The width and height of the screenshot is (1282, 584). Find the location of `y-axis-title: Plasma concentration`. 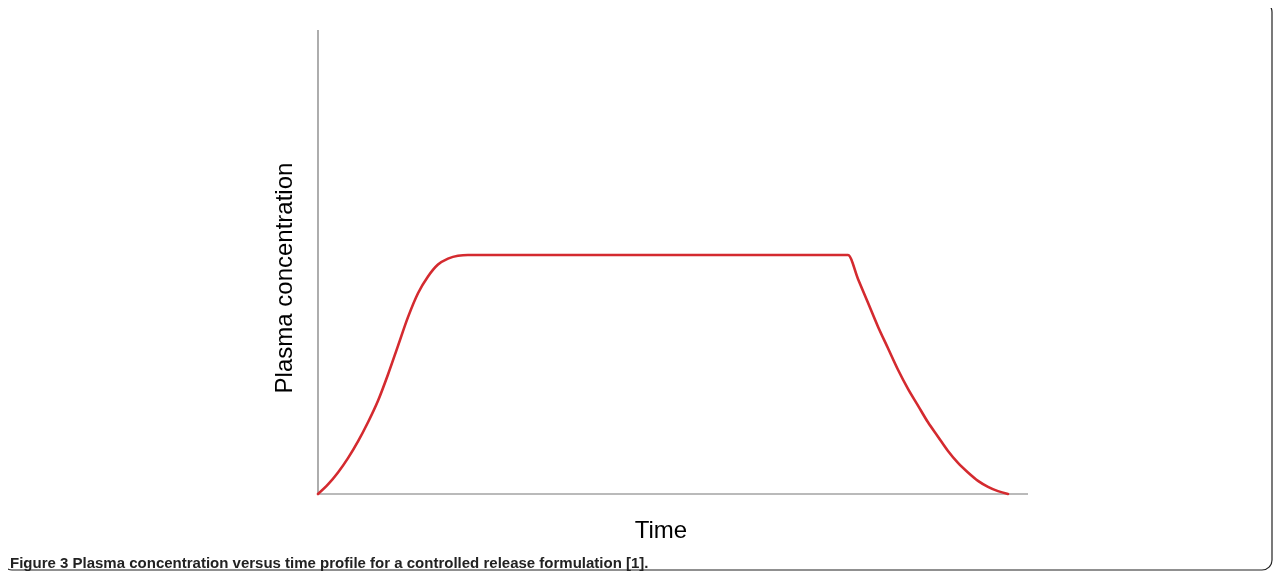

y-axis-title: Plasma concentration is located at coordinates (283, 278).